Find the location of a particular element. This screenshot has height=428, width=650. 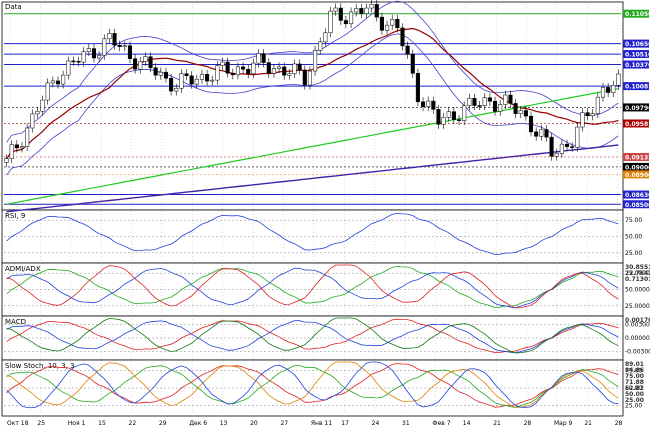

indicator-value-tag: 0.00170 is located at coordinates (637, 320).